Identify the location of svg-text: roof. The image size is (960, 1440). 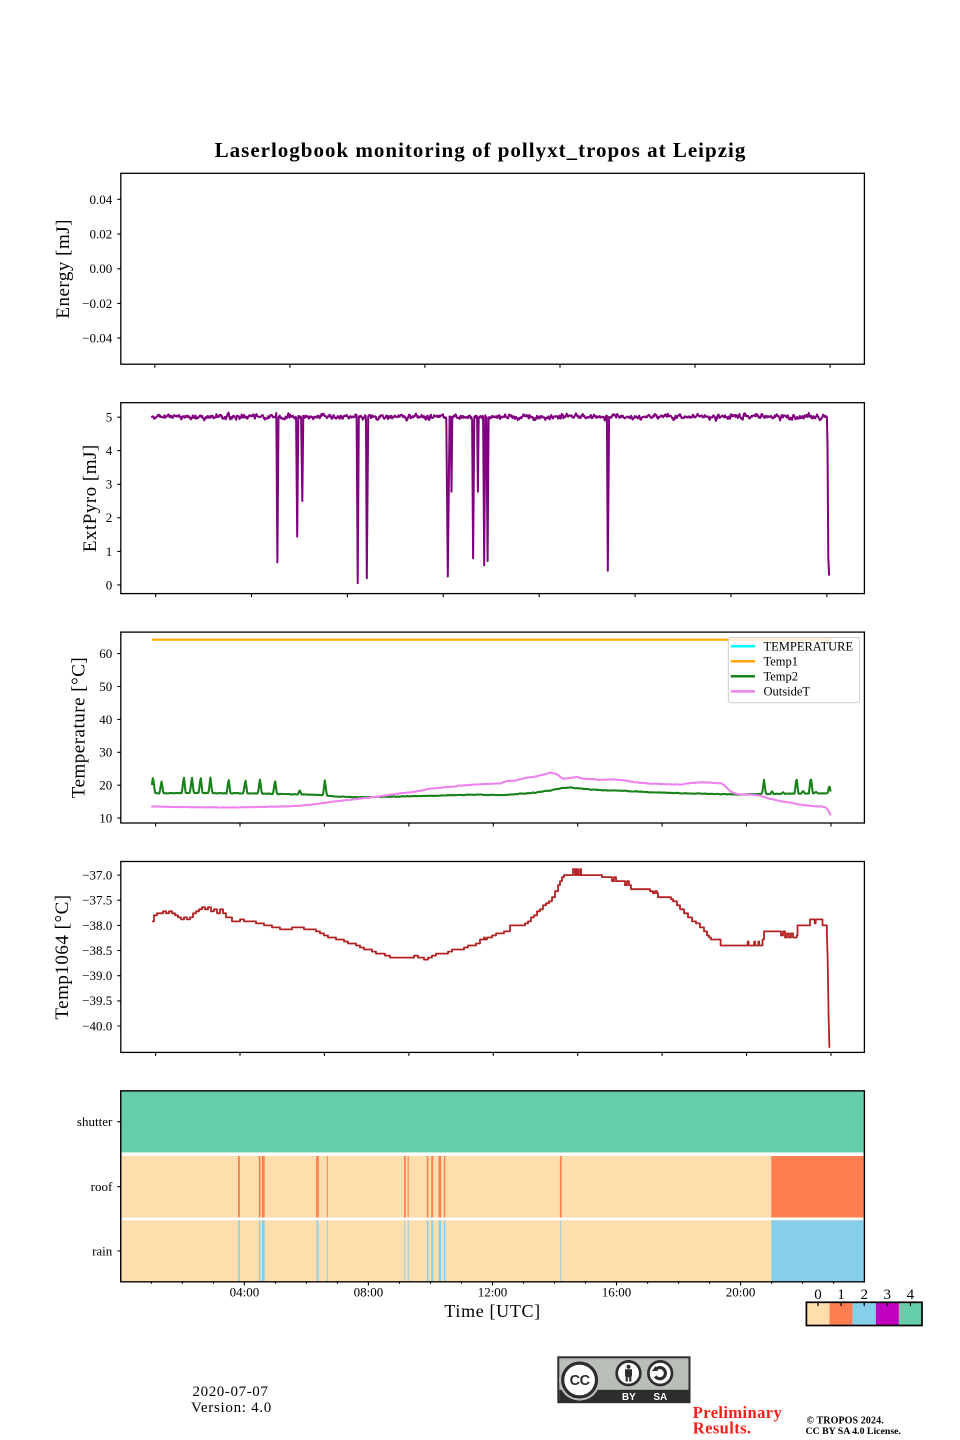
(102, 1186).